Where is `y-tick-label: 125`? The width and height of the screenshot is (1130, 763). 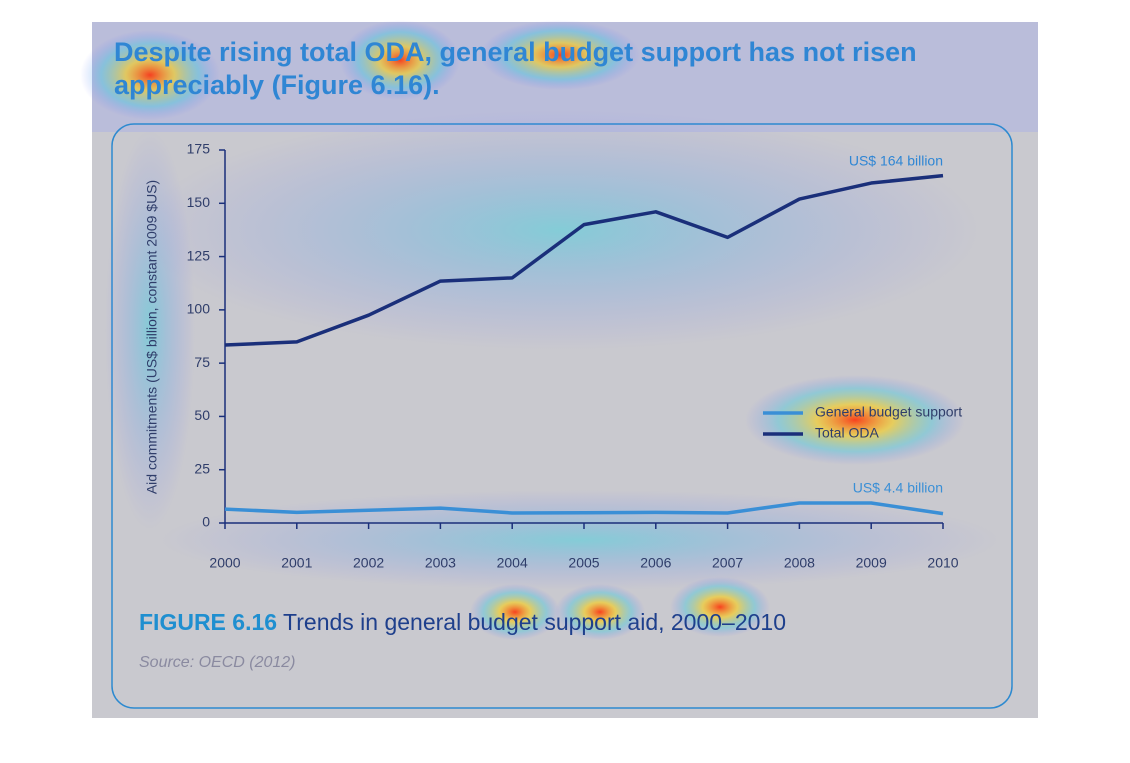 y-tick-label: 125 is located at coordinates (199, 255).